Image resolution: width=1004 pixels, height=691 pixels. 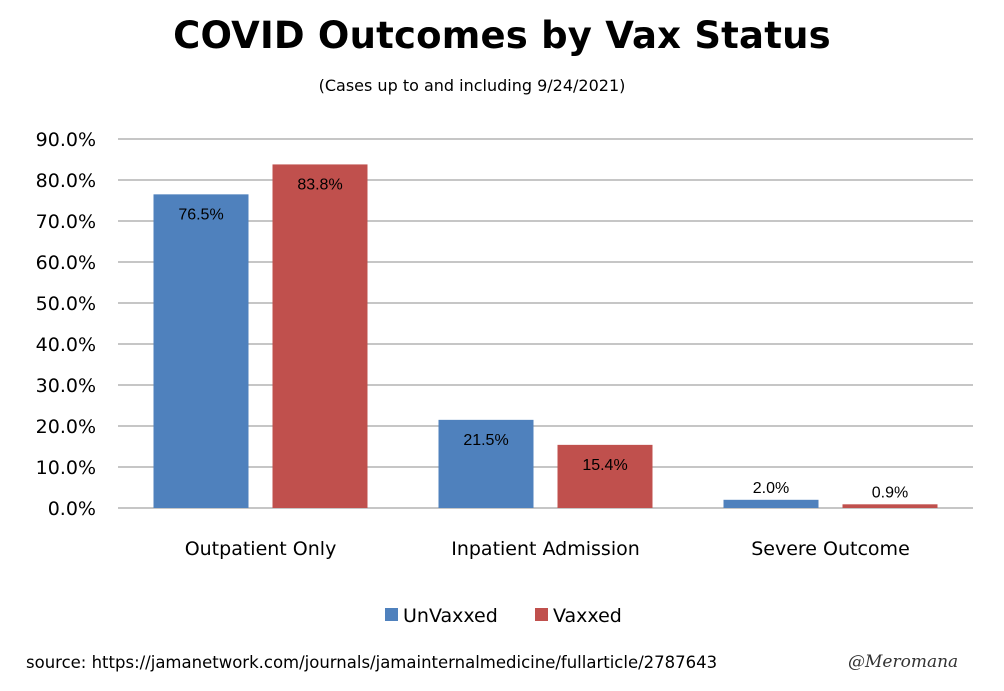 I want to click on y-tick-label: 10.0%, so click(x=66, y=468).